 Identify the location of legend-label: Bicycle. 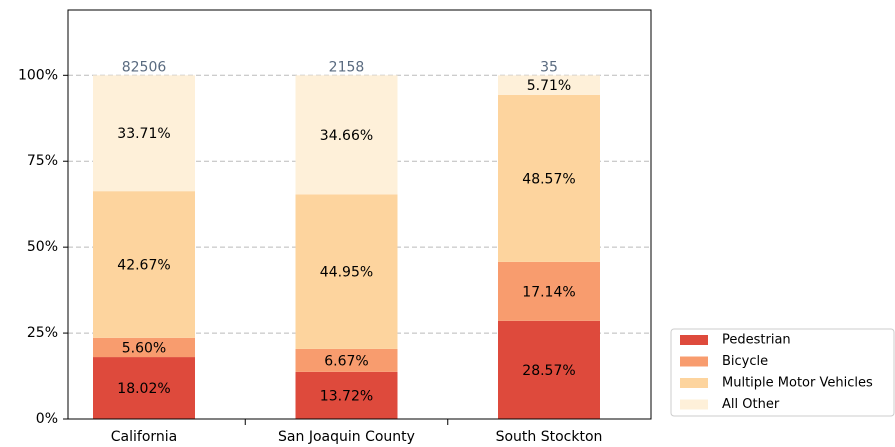
(745, 361).